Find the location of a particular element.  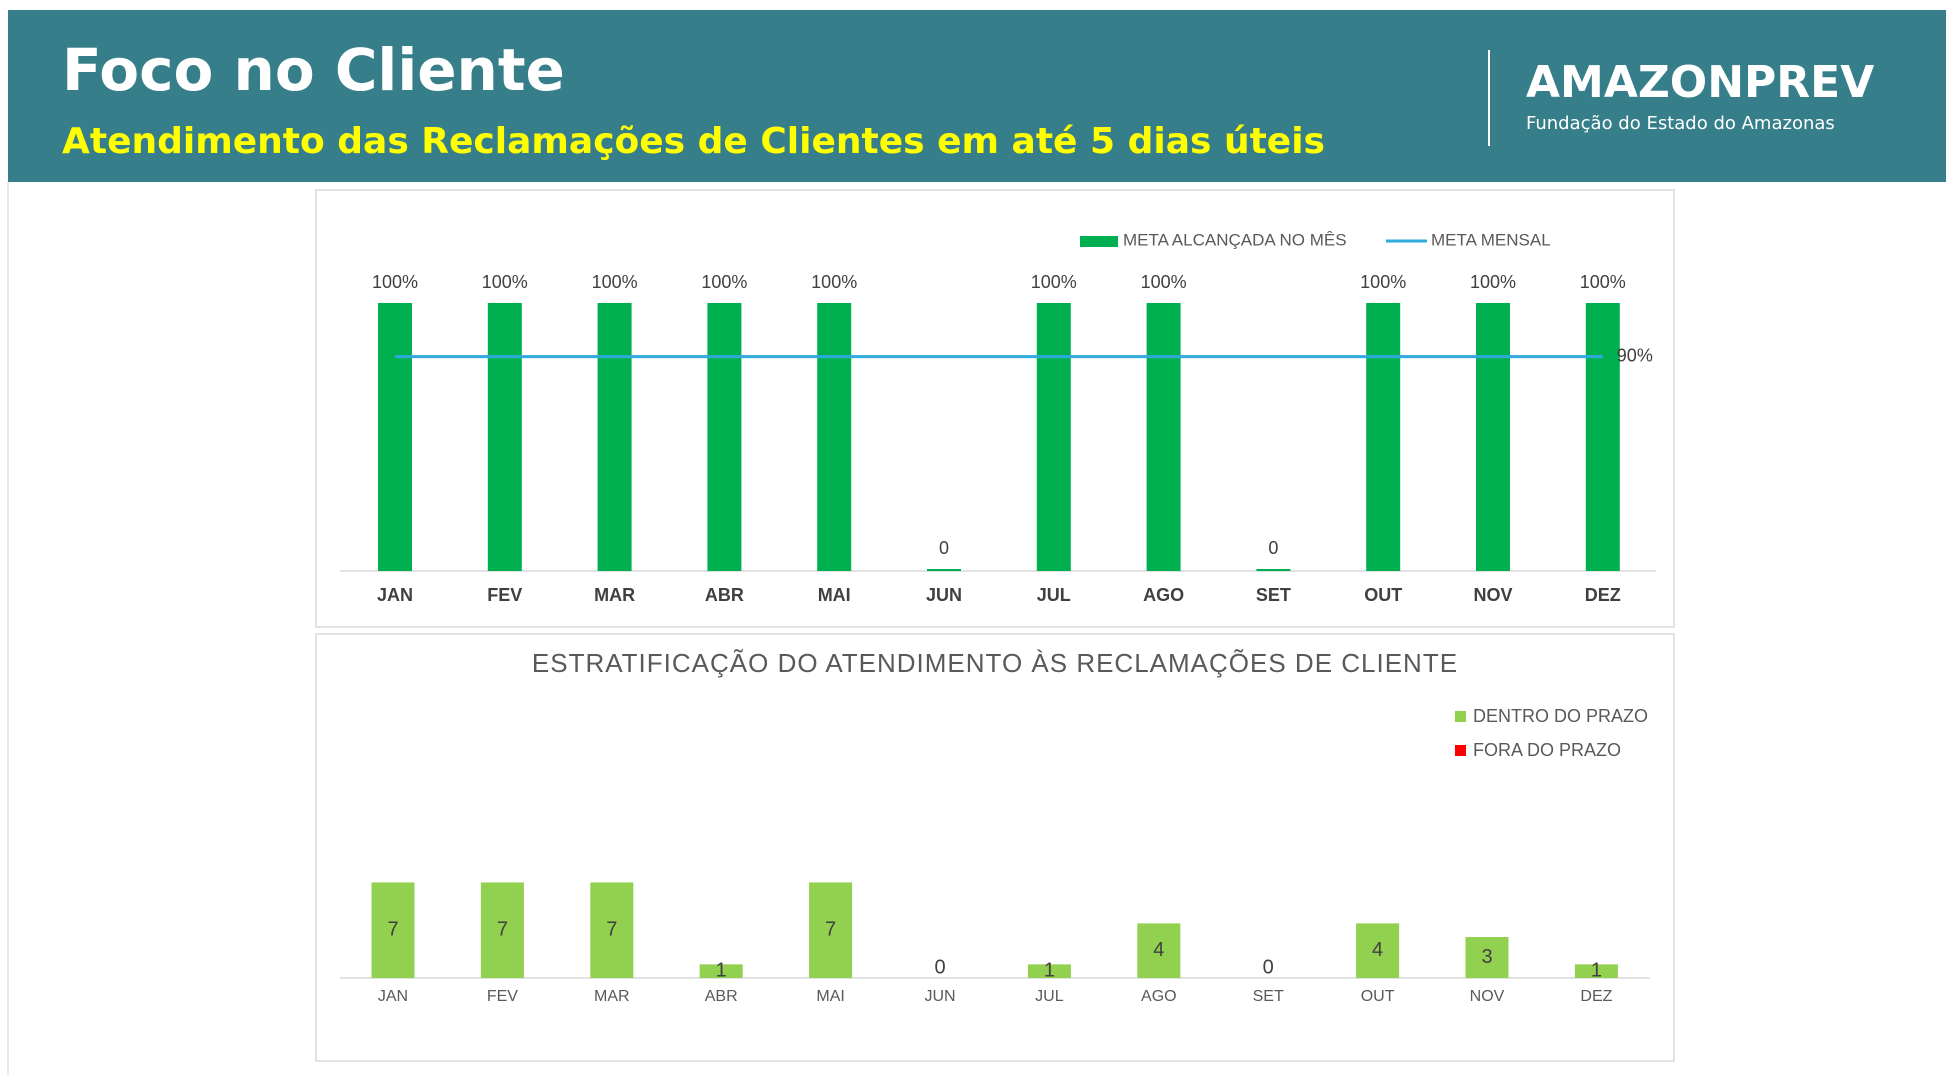

header-title: Foco no Cliente is located at coordinates (313, 70).